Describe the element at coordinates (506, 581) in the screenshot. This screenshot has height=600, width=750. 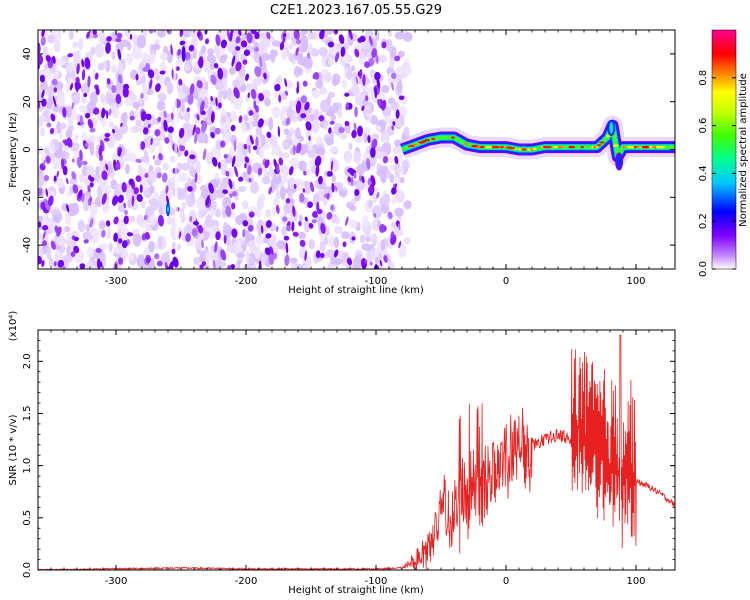
I see `snr-x-tick-label: 0` at that location.